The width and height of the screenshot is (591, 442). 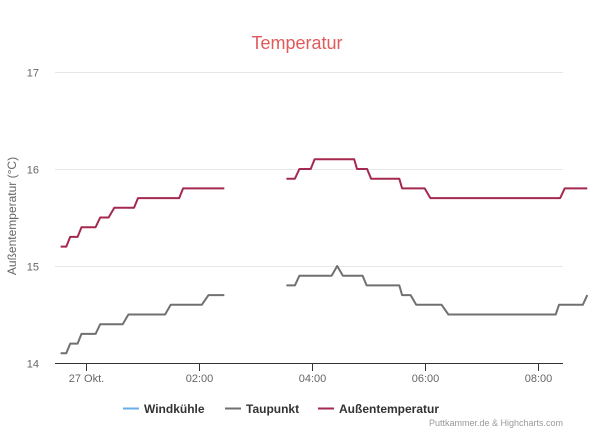 I want to click on legend: Windkühle Taupunkt Außentemperatur, so click(x=281, y=409).